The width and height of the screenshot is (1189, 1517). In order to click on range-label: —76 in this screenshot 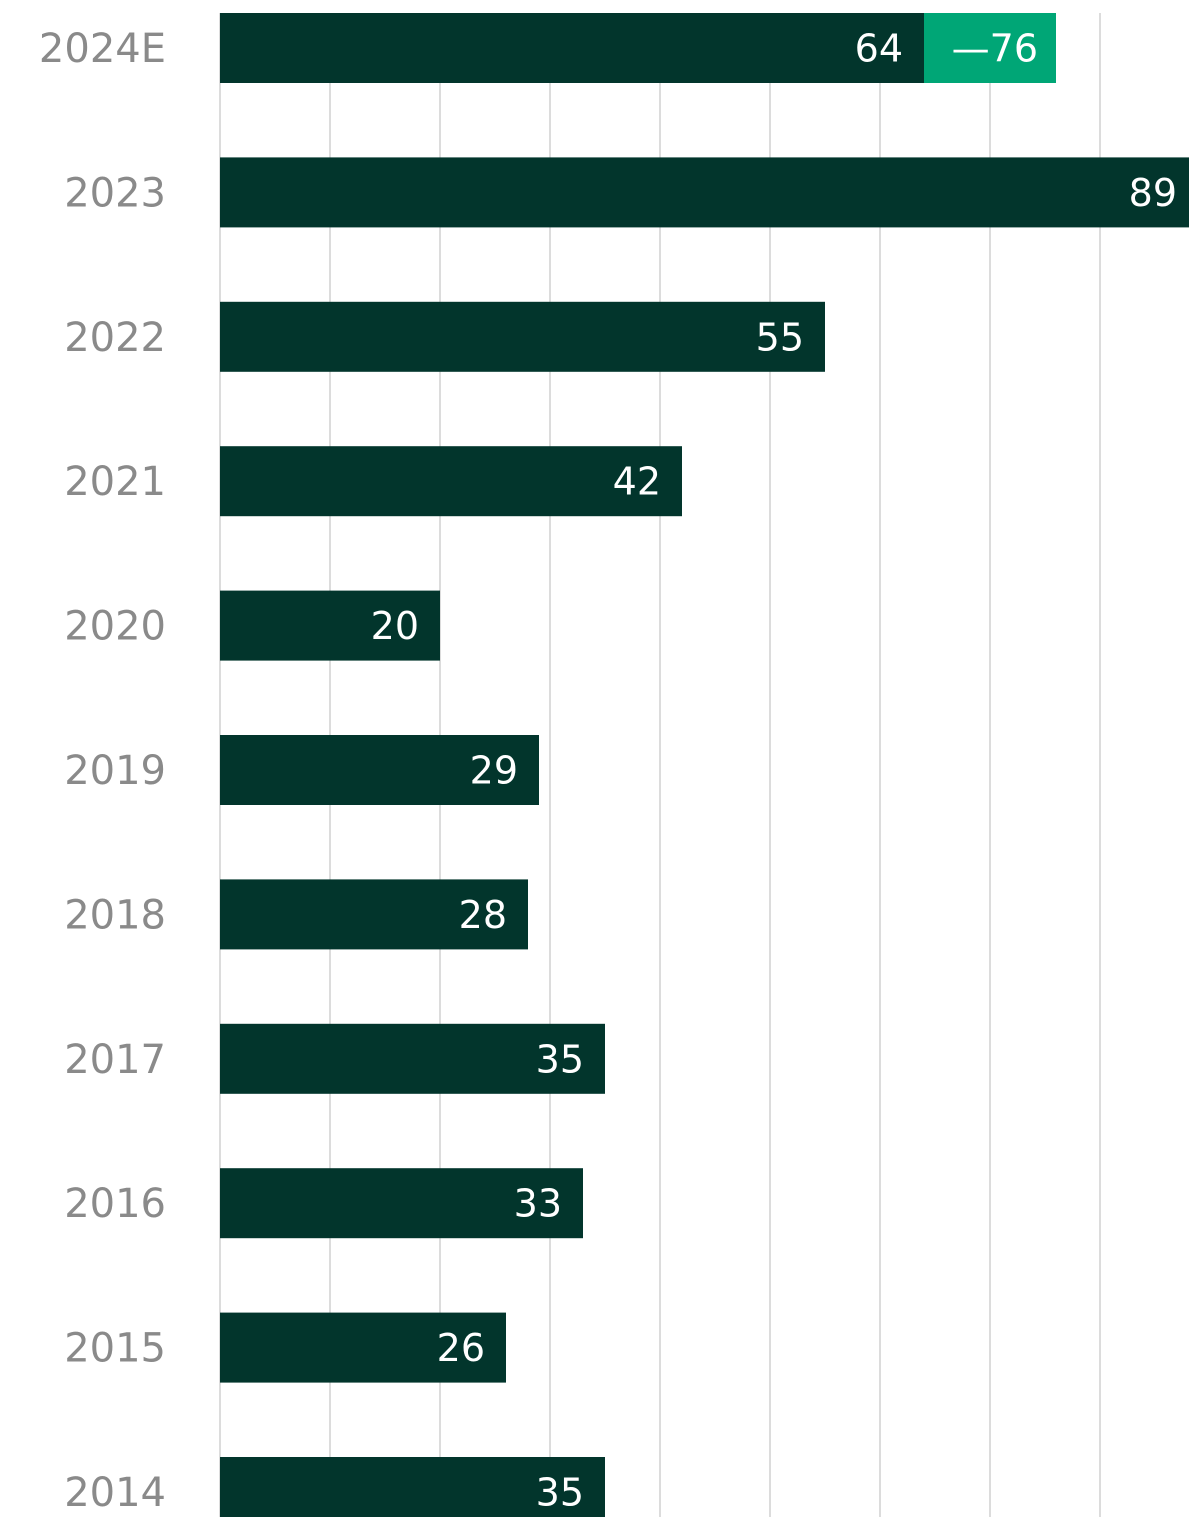, I will do `click(995, 49)`.